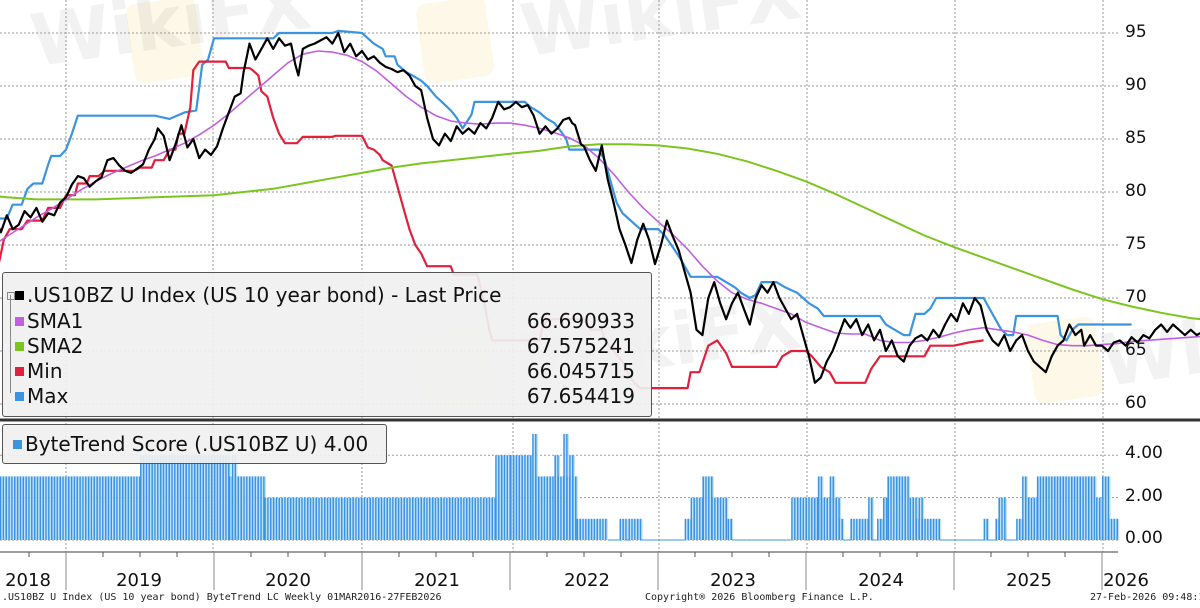  What do you see at coordinates (19, 346) in the screenshot?
I see `sma2-swatch-icon` at bounding box center [19, 346].